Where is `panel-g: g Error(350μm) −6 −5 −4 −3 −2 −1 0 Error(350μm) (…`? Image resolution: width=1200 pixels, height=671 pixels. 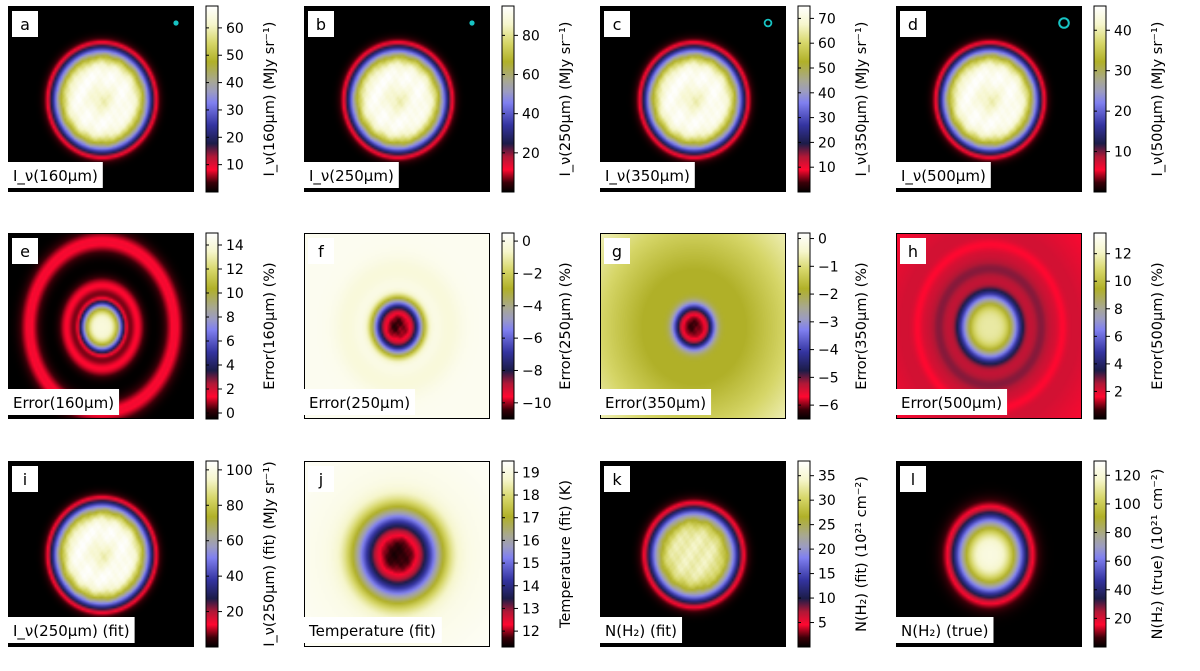 panel-g: g Error(350μm) −6 −5 −4 −3 −2 −1 0 Error(350μm) (… is located at coordinates (735, 326).